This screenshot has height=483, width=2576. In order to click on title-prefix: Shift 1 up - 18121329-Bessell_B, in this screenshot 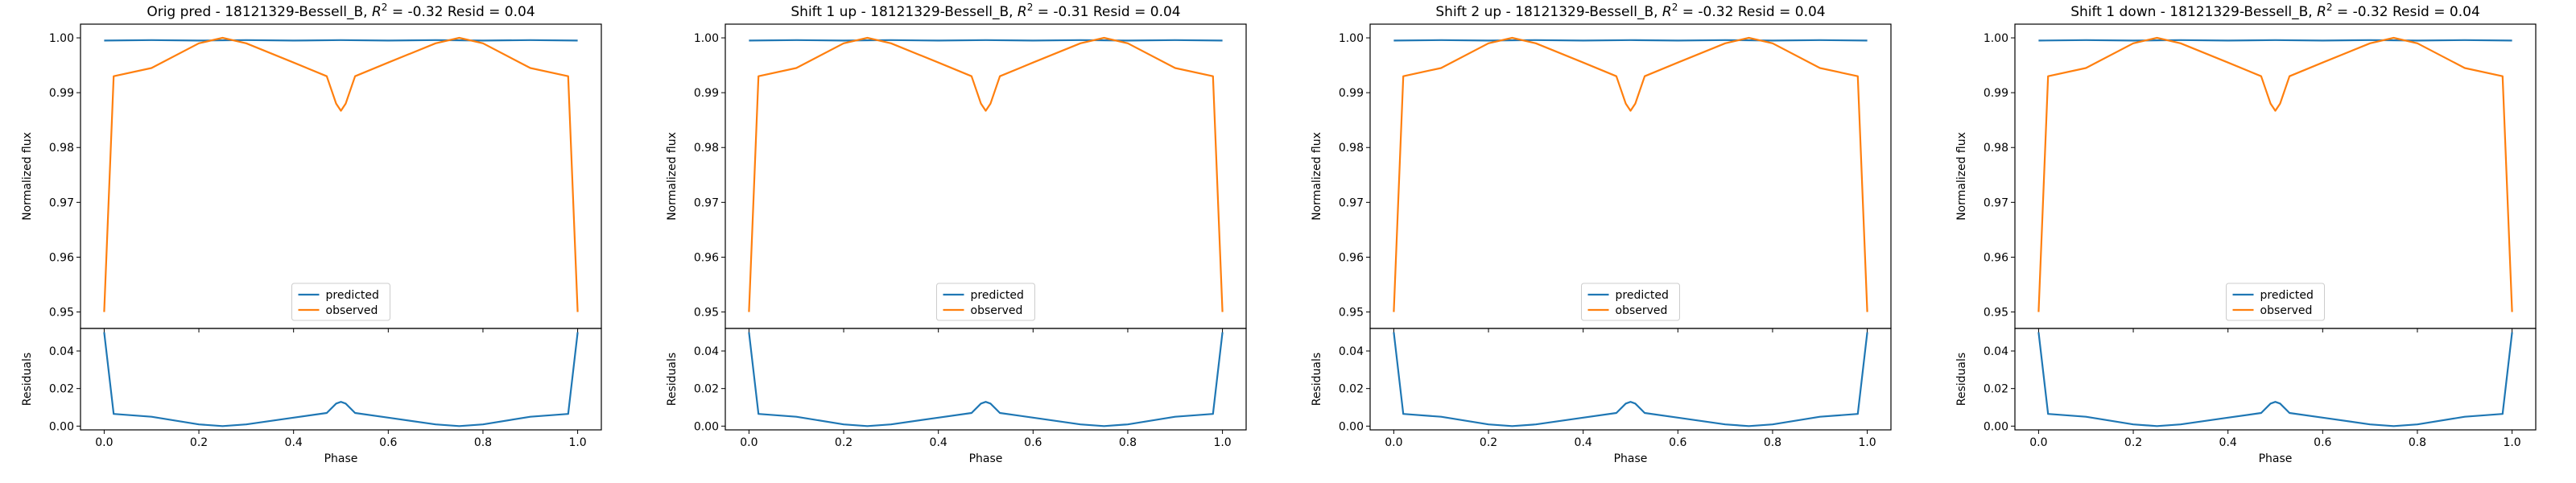, I will do `click(904, 12)`.